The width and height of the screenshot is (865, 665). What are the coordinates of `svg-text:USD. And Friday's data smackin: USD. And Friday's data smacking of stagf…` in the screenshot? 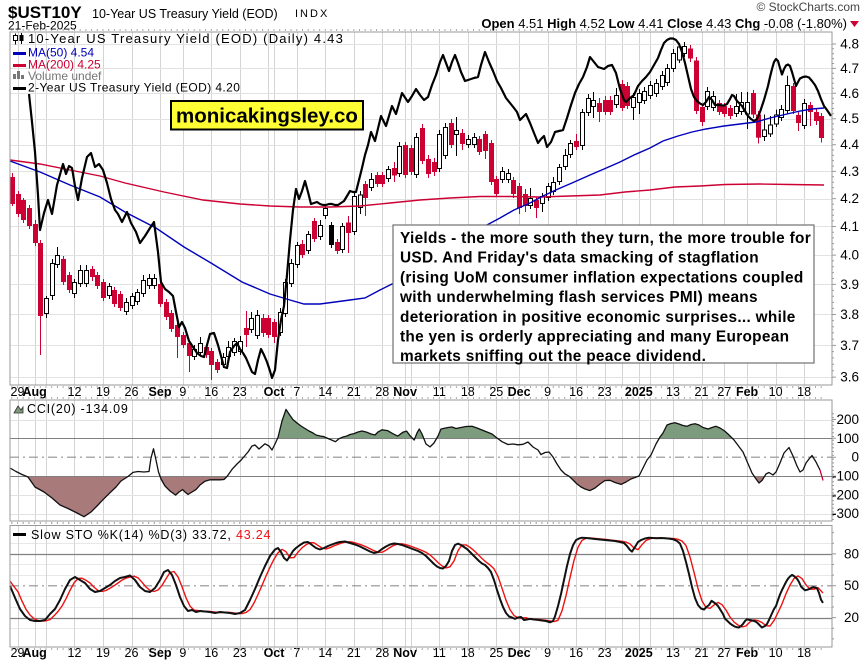 It's located at (579, 258).